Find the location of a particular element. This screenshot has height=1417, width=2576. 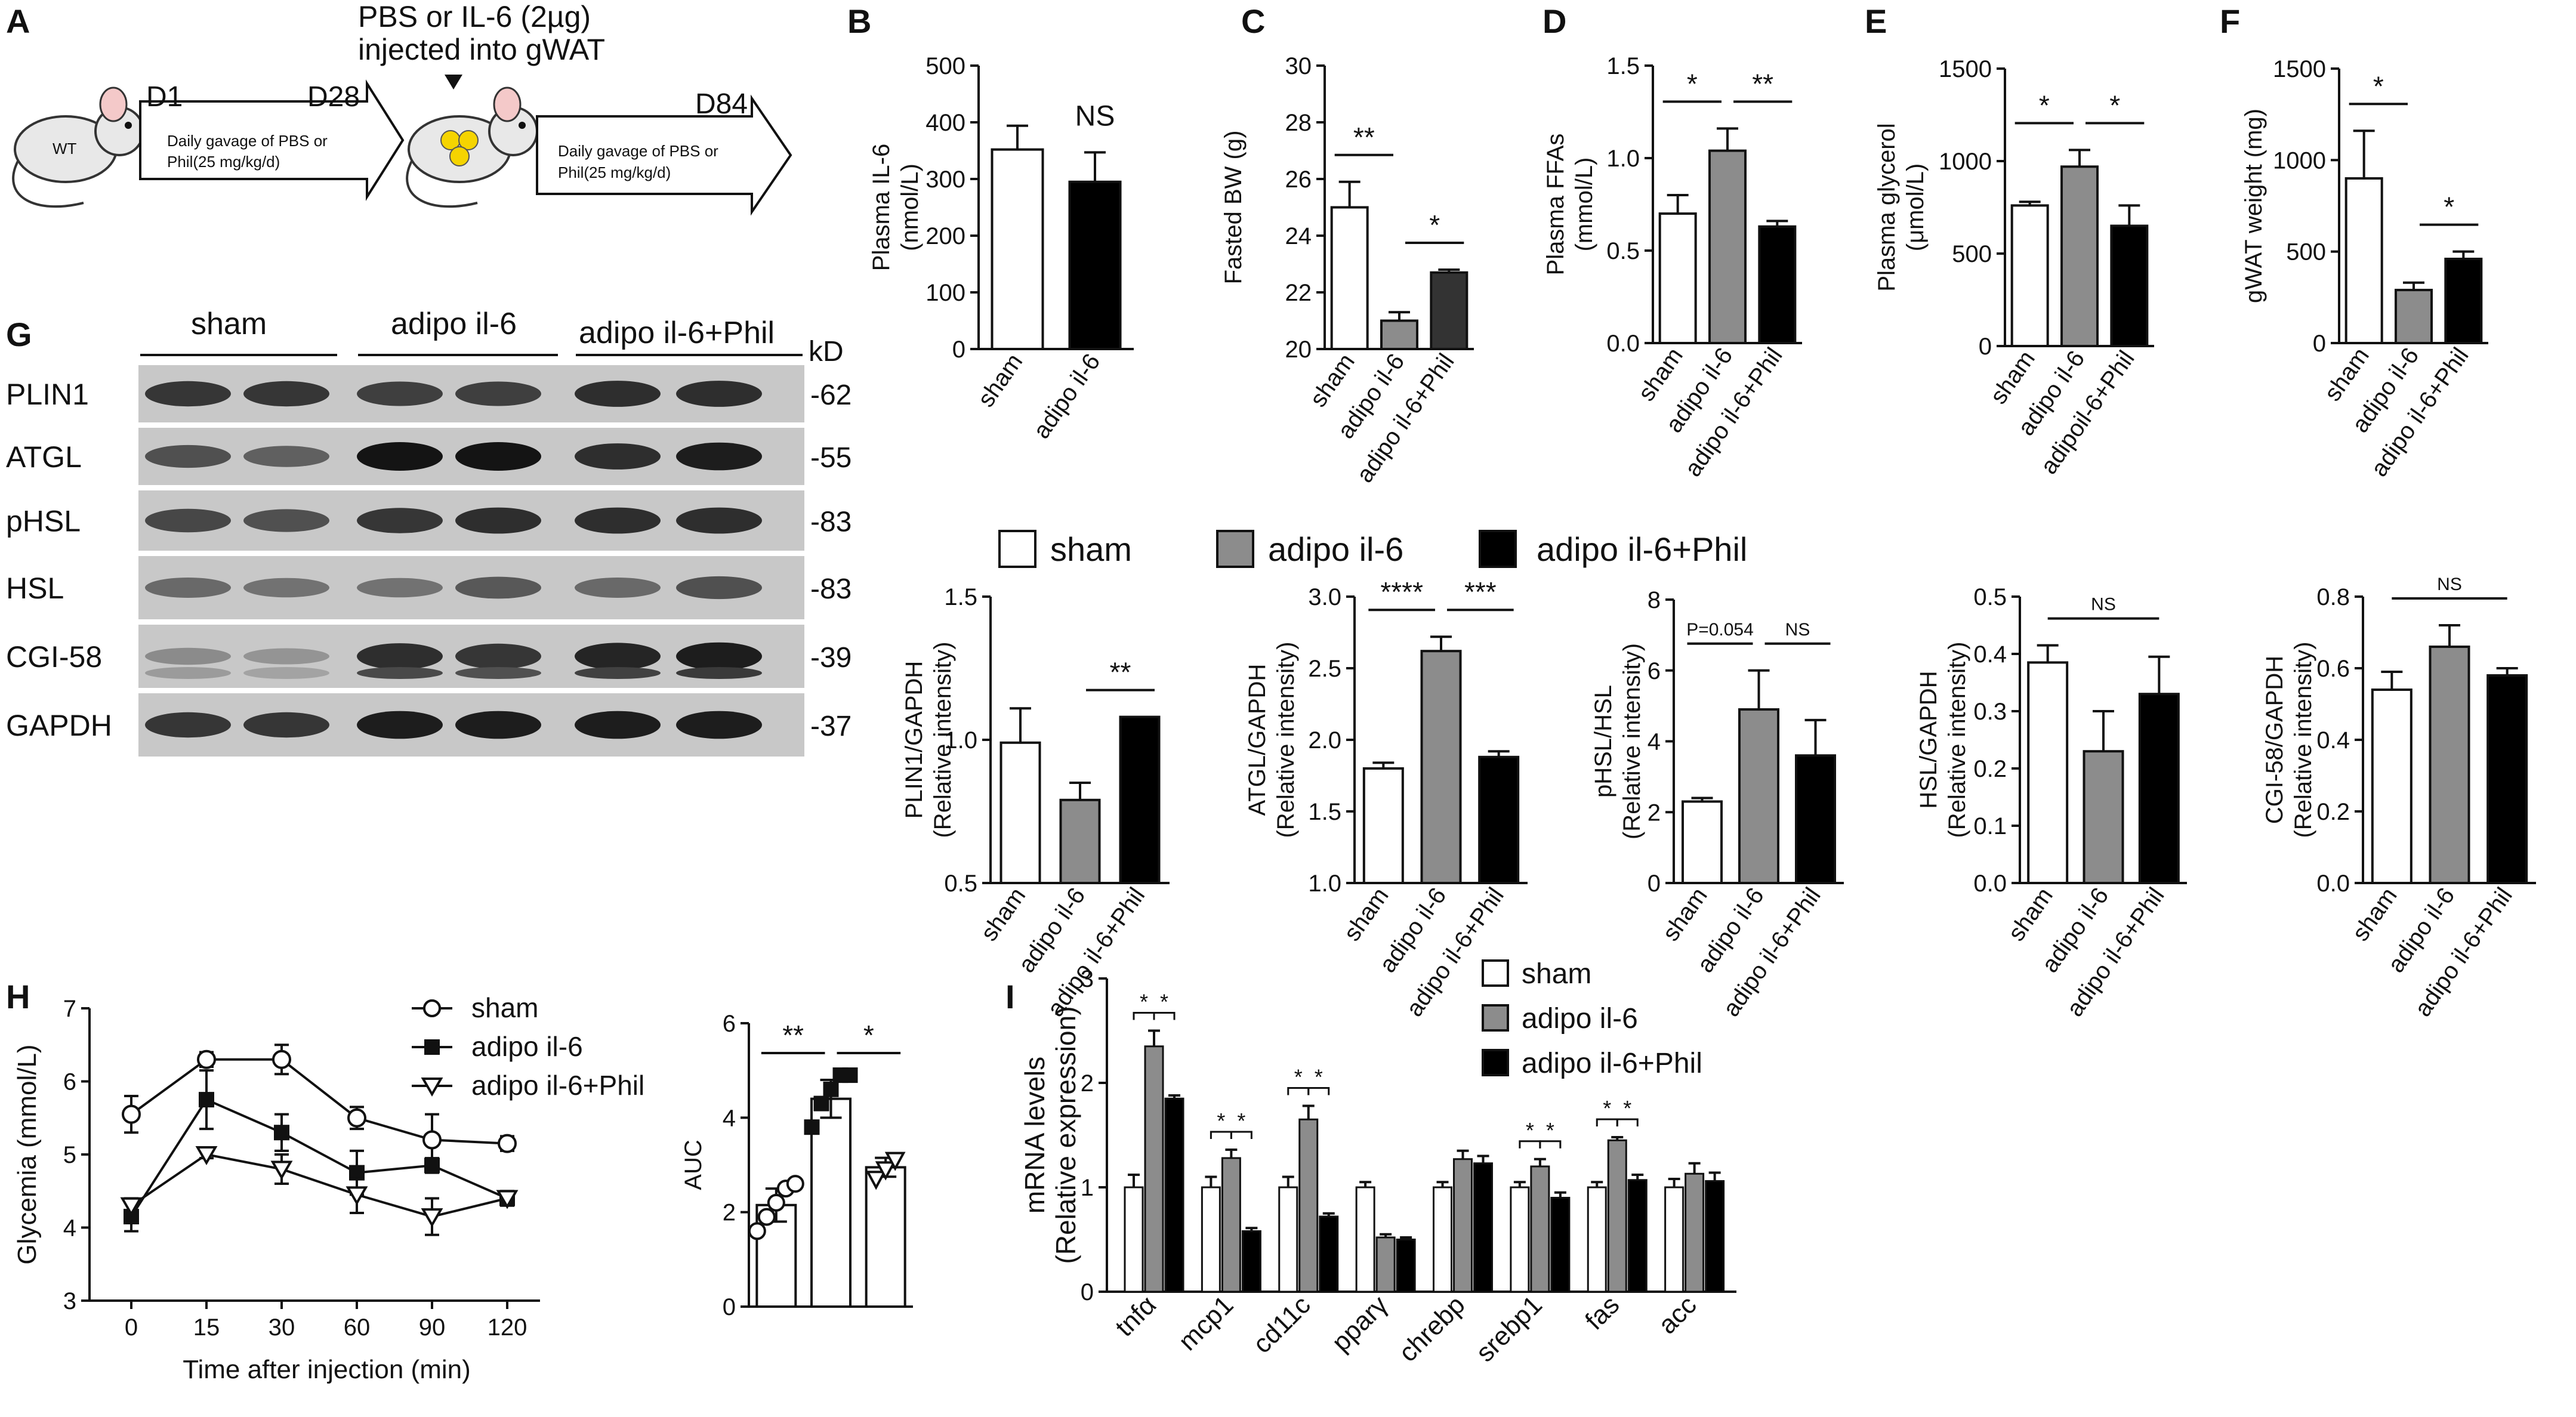

category-label: chrebp is located at coordinates (1432, 1328).